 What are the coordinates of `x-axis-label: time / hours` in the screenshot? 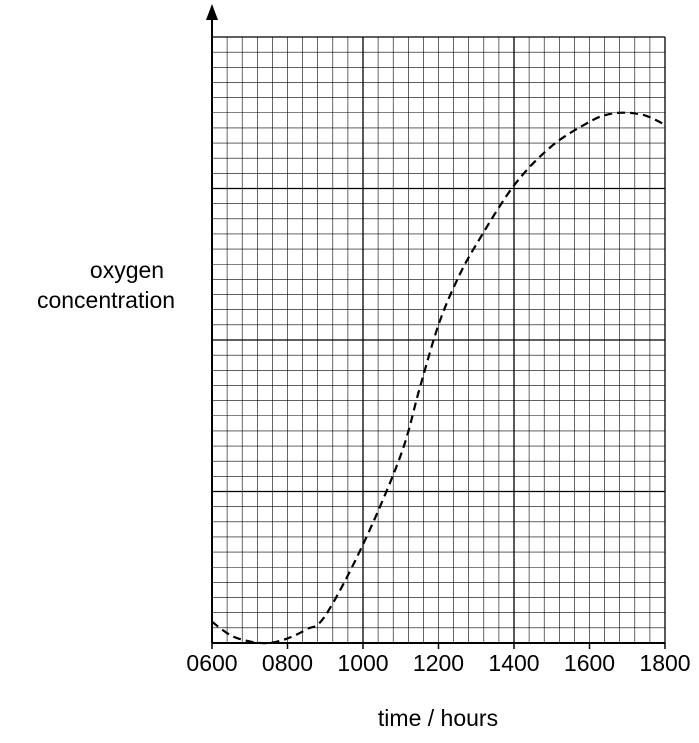 It's located at (438, 718).